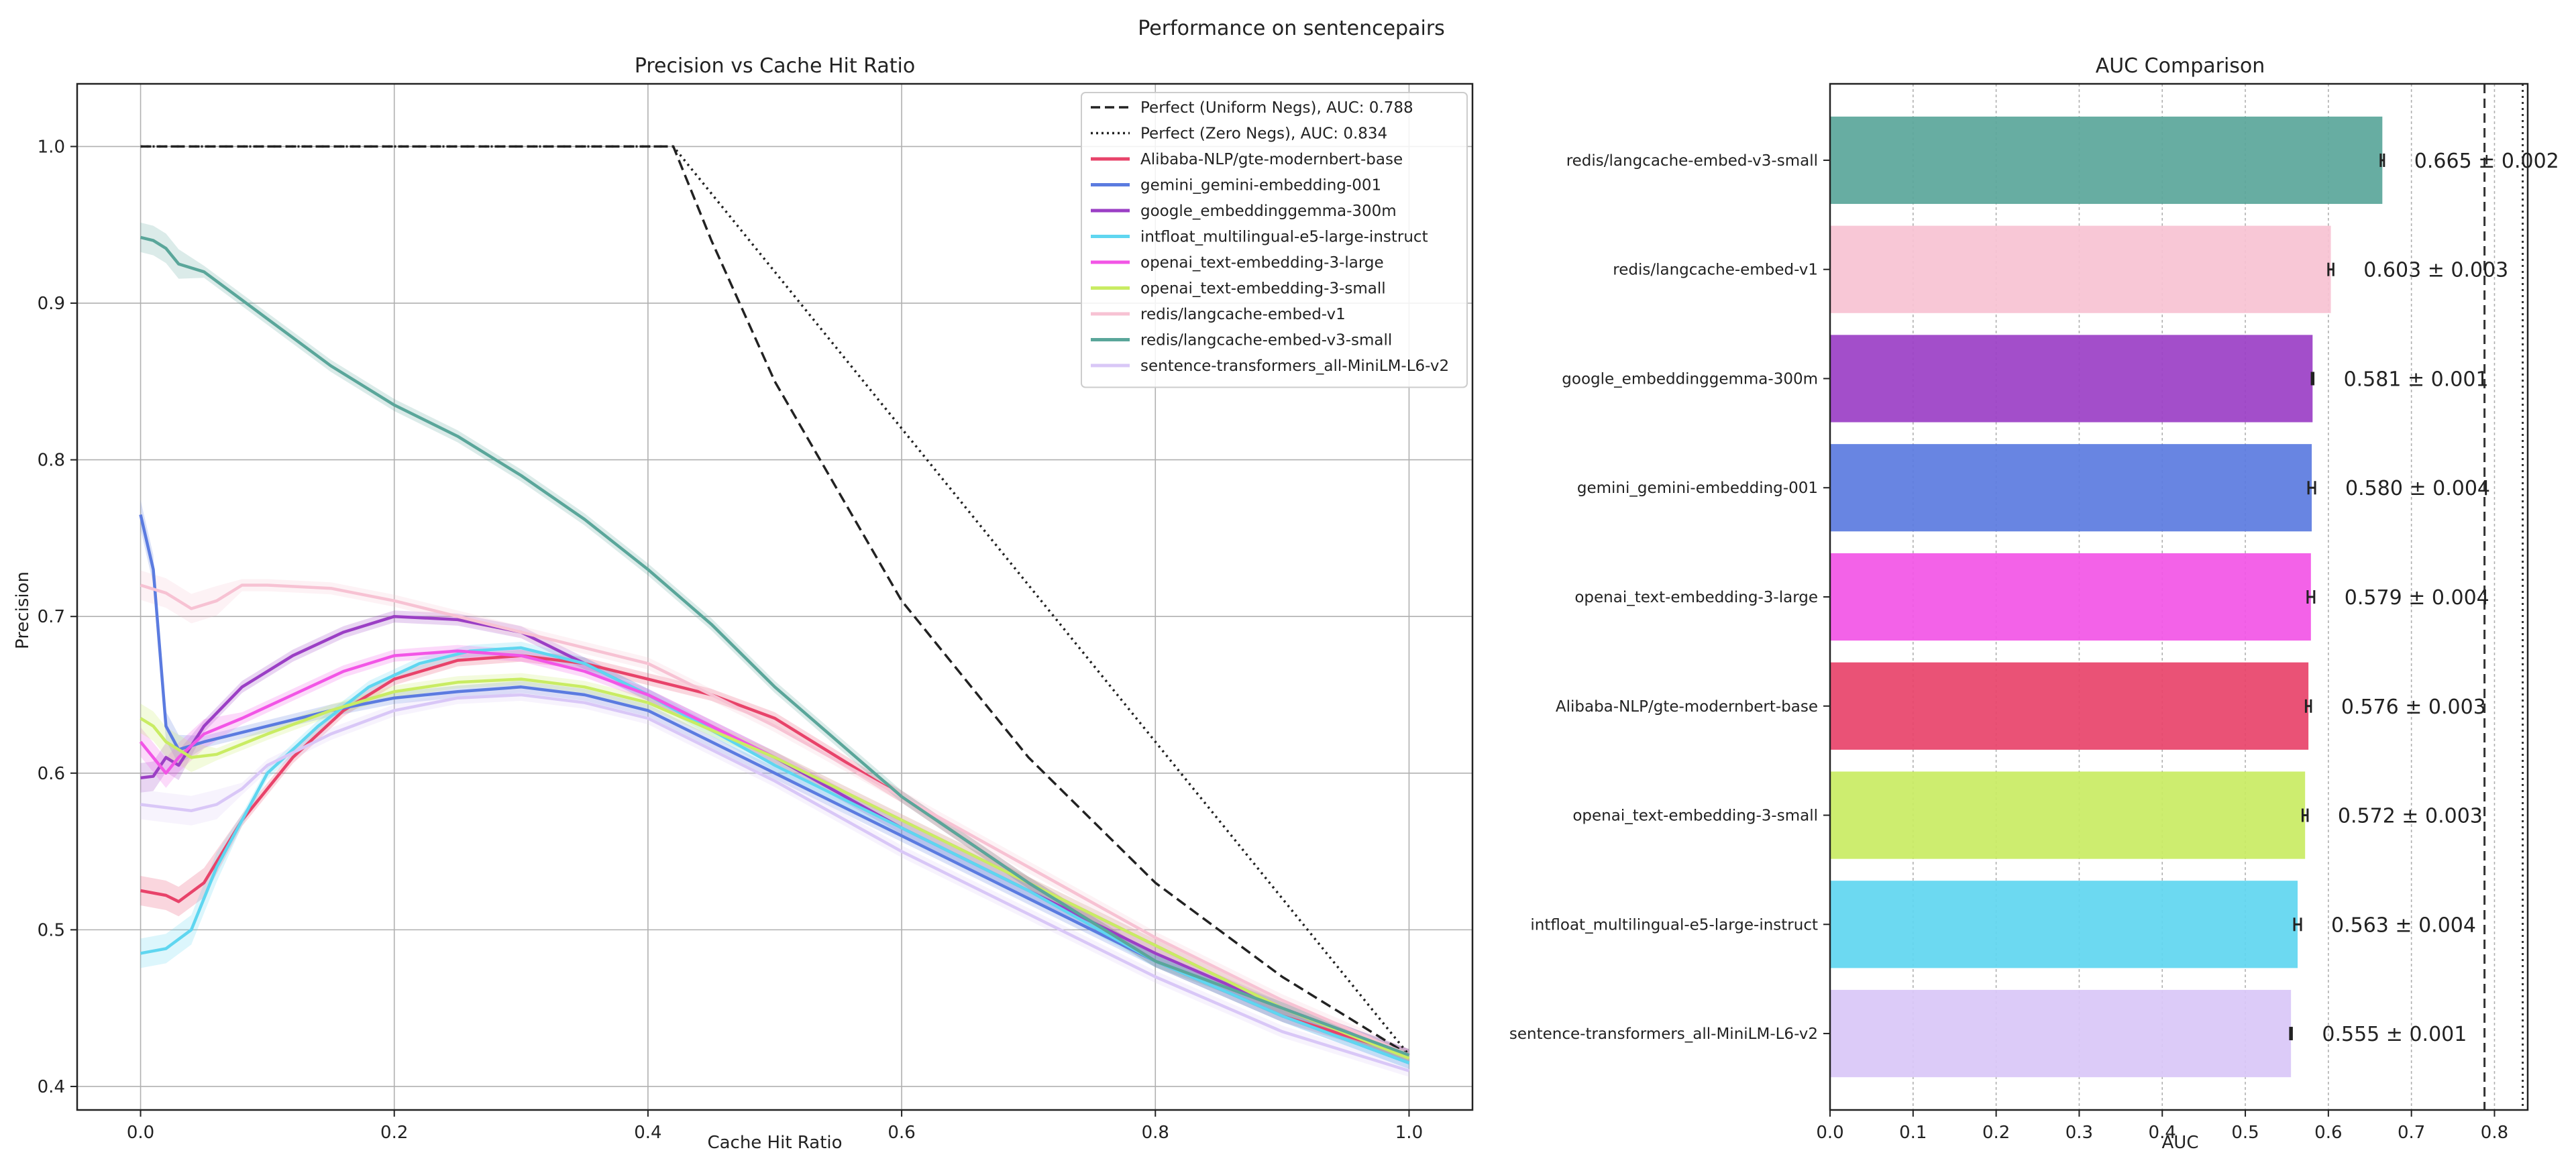 The image size is (2576, 1173). Describe the element at coordinates (775, 66) in the screenshot. I see `line-chart-title: Precision vs Cache Hit Ratio` at that location.